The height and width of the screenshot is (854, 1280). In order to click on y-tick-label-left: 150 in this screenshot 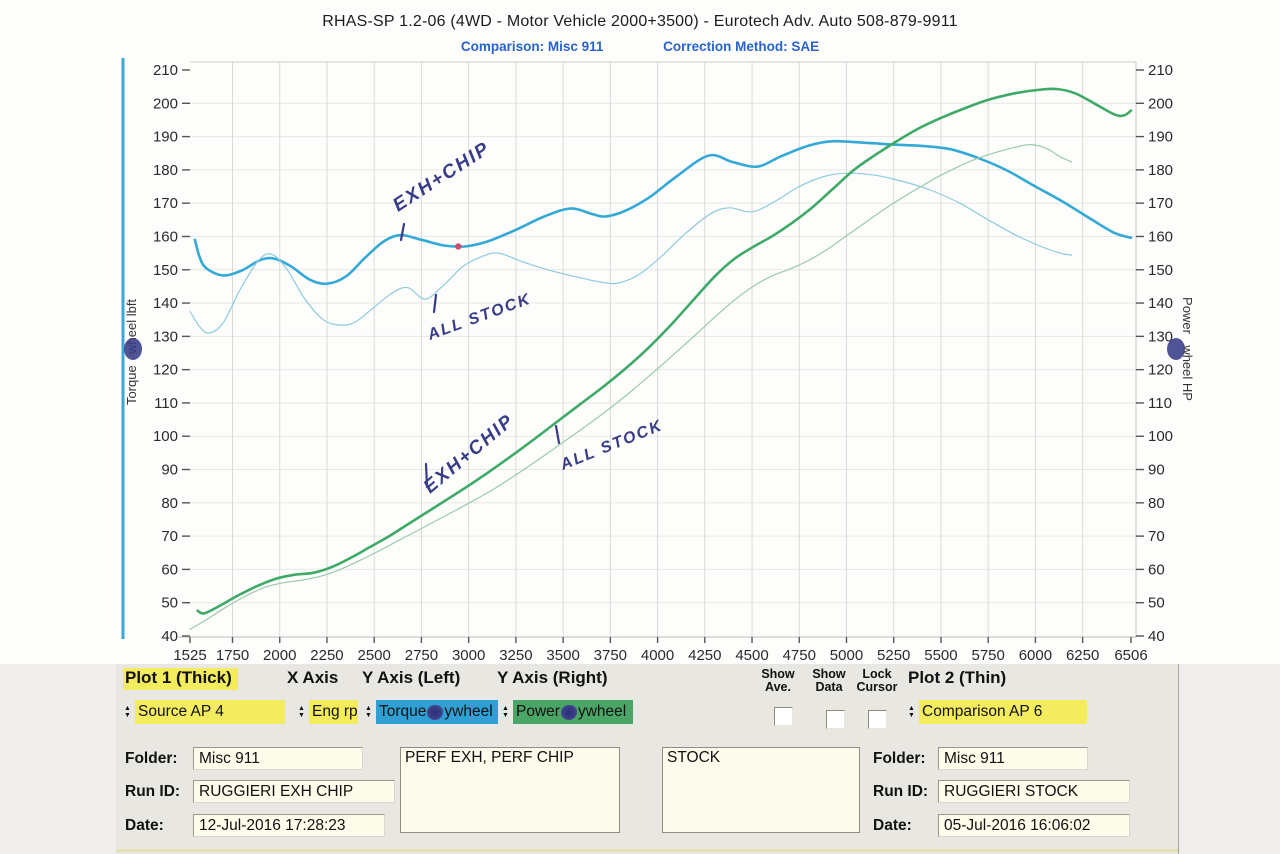, I will do `click(165, 270)`.